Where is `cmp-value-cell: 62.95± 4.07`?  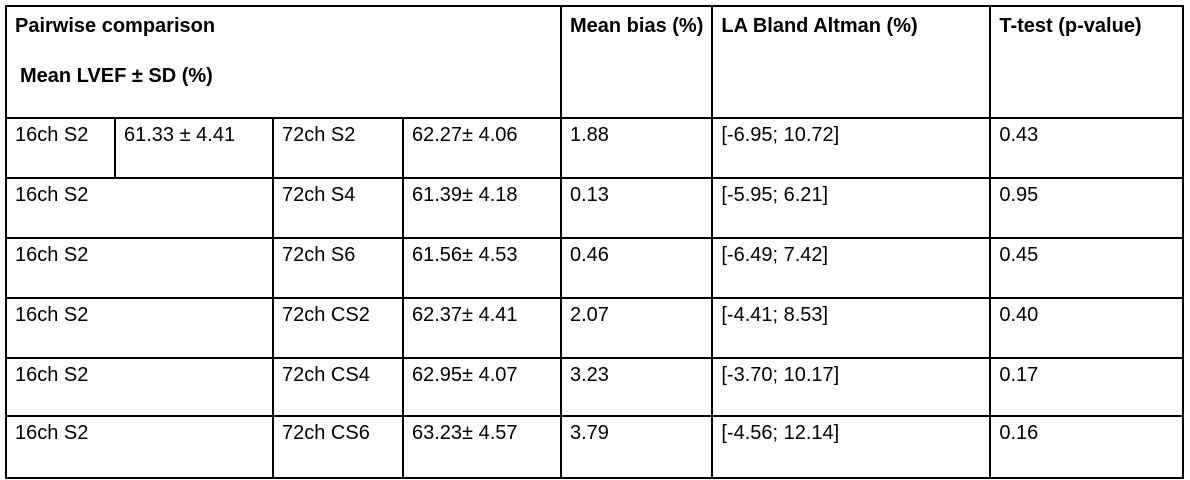
cmp-value-cell: 62.95± 4.07 is located at coordinates (482, 387).